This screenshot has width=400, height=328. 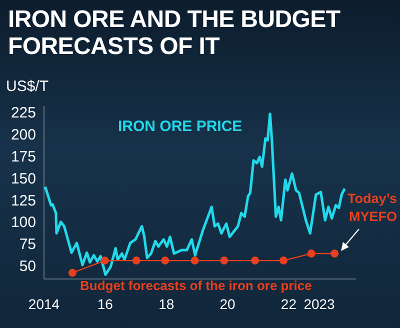 I want to click on x-tick-label: 16, so click(x=105, y=304).